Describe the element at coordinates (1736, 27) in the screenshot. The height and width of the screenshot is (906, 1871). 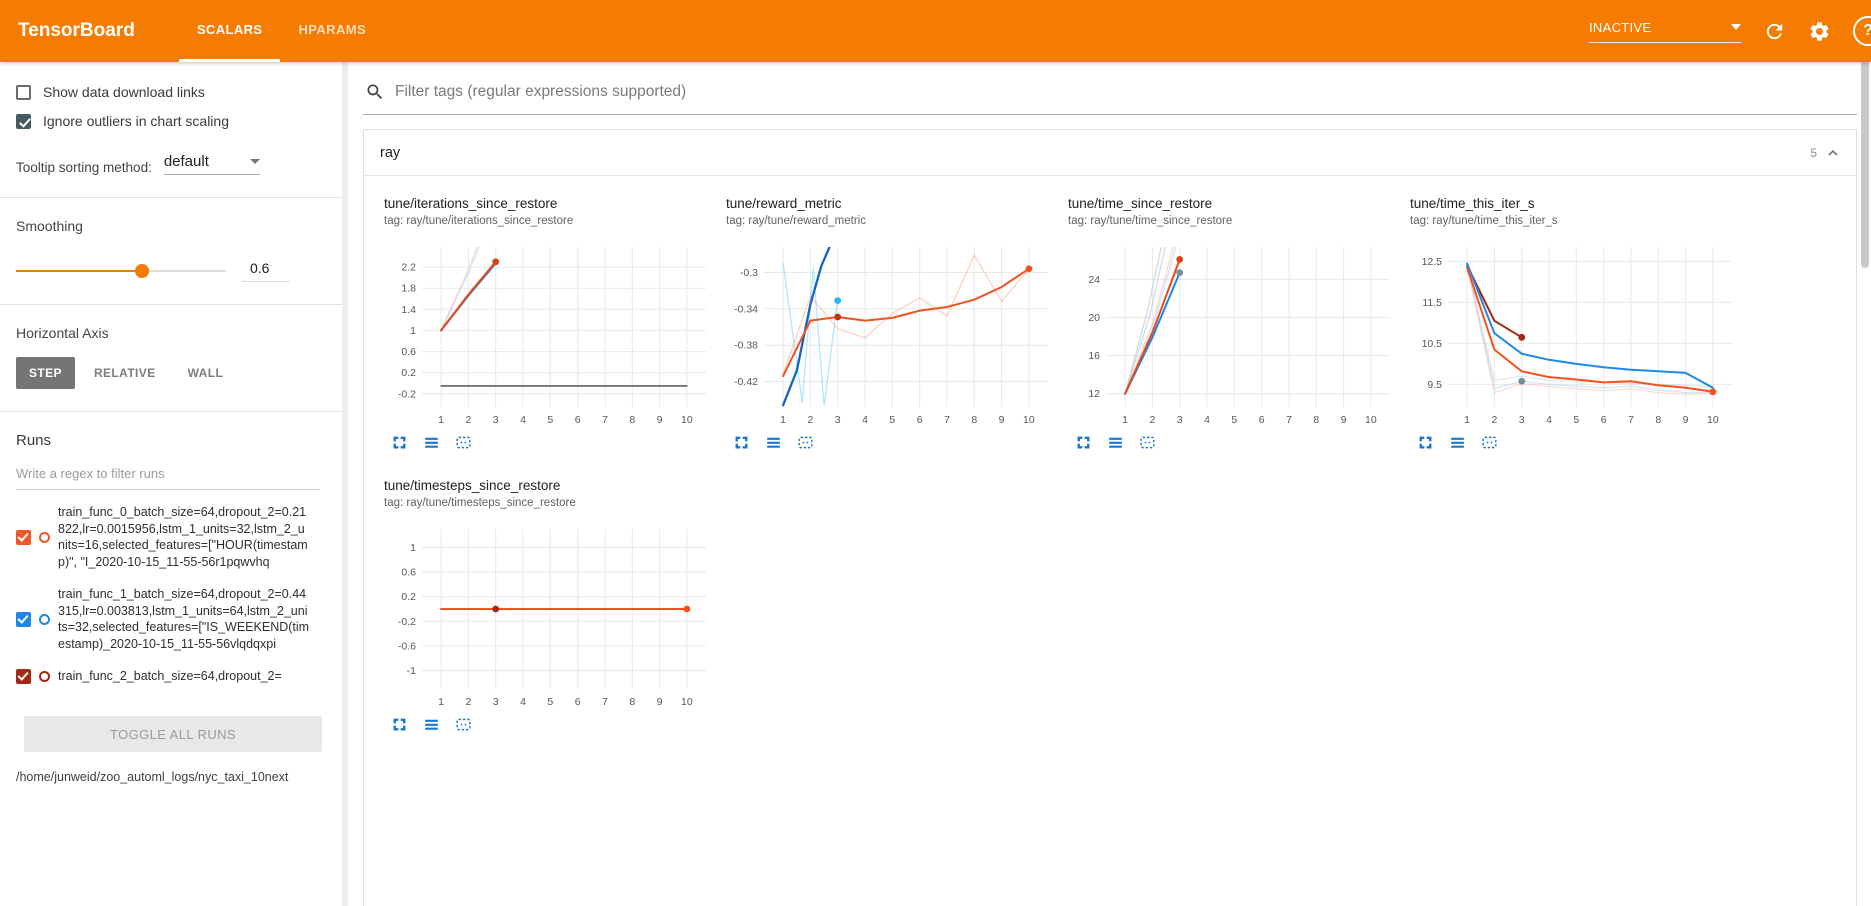
I see `caret-down-icon` at that location.